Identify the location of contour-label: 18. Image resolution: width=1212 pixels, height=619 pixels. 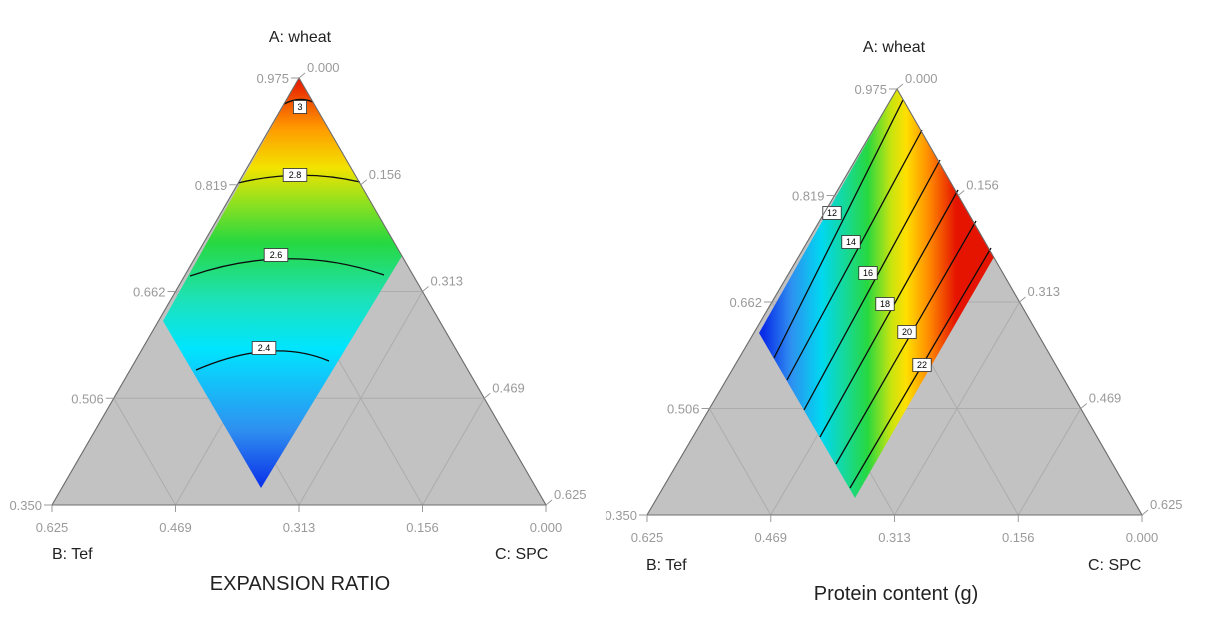
(885, 304).